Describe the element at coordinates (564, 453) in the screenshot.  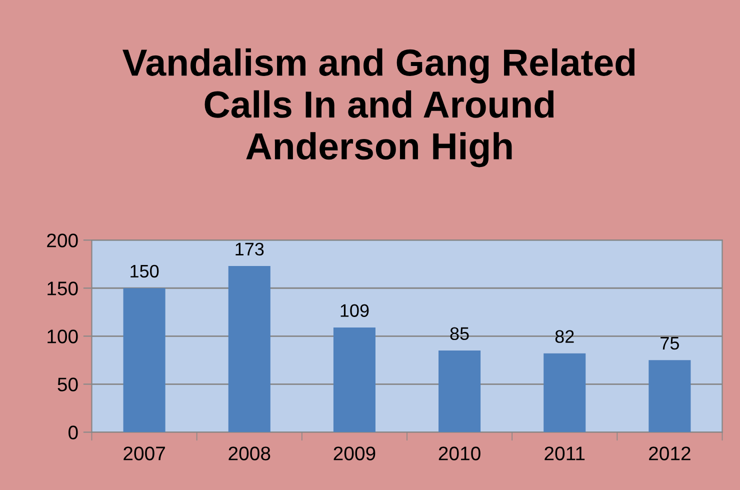
I see `x-tick-label: 2011` at that location.